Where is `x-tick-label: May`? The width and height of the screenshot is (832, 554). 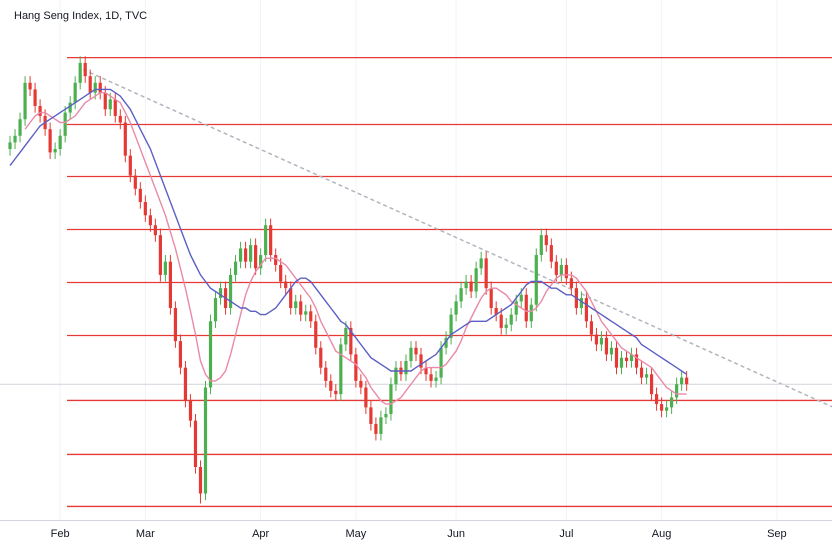 x-tick-label: May is located at coordinates (355, 534).